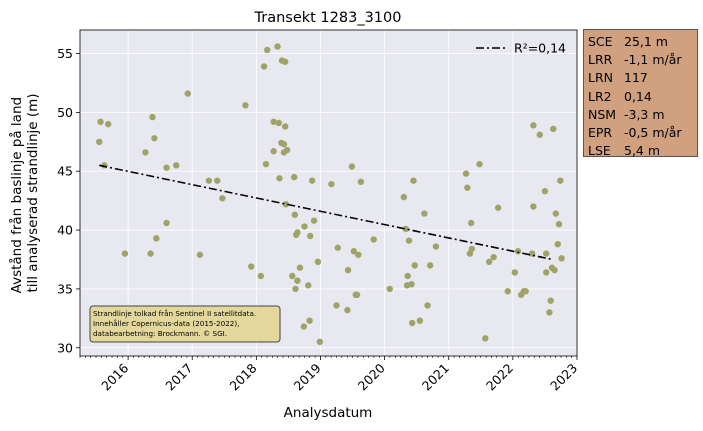 The width and height of the screenshot is (703, 431). I want to click on data-note-box, so click(185, 324).